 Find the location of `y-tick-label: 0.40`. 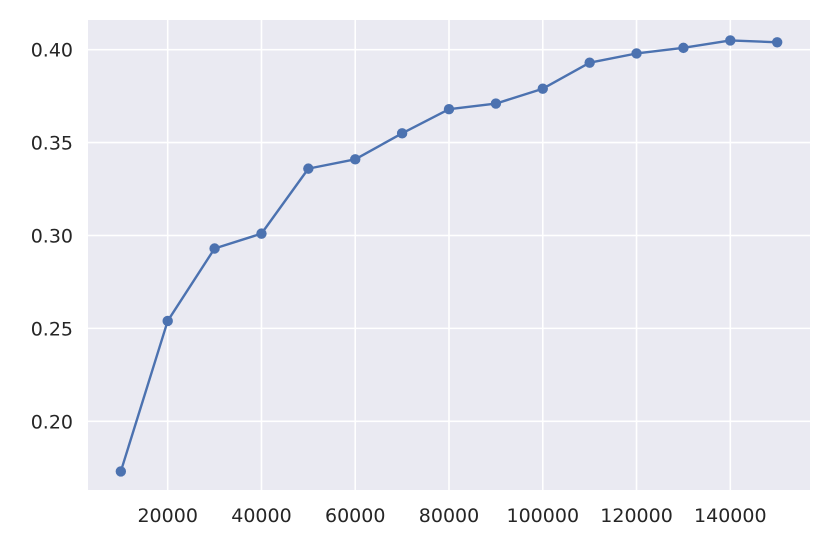

y-tick-label: 0.40 is located at coordinates (52, 51).